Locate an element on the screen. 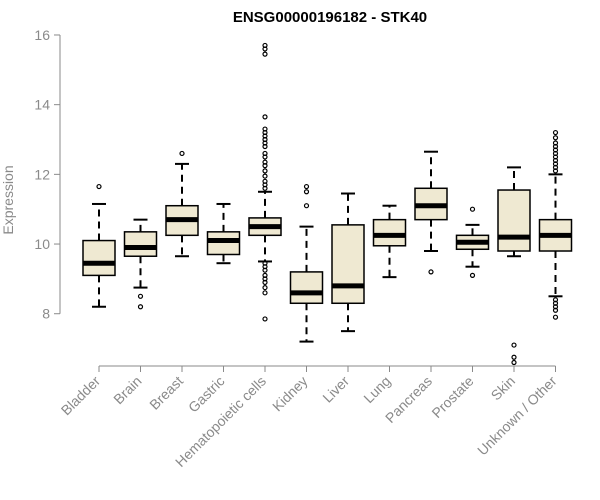 Image resolution: width=600 pixels, height=500 pixels. y-tick-label: 8 is located at coordinates (46, 314).